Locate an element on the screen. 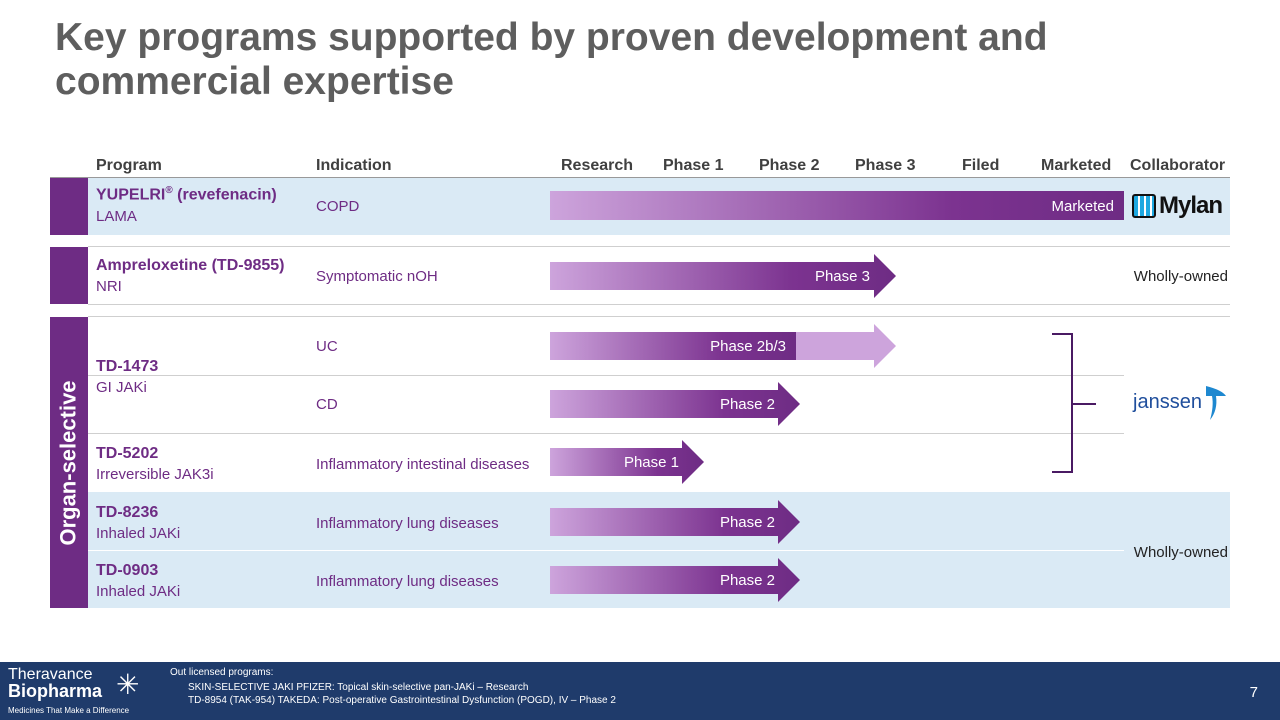 Image resolution: width=1280 pixels, height=720 pixels. program-name: TD-5202 is located at coordinates (127, 453).